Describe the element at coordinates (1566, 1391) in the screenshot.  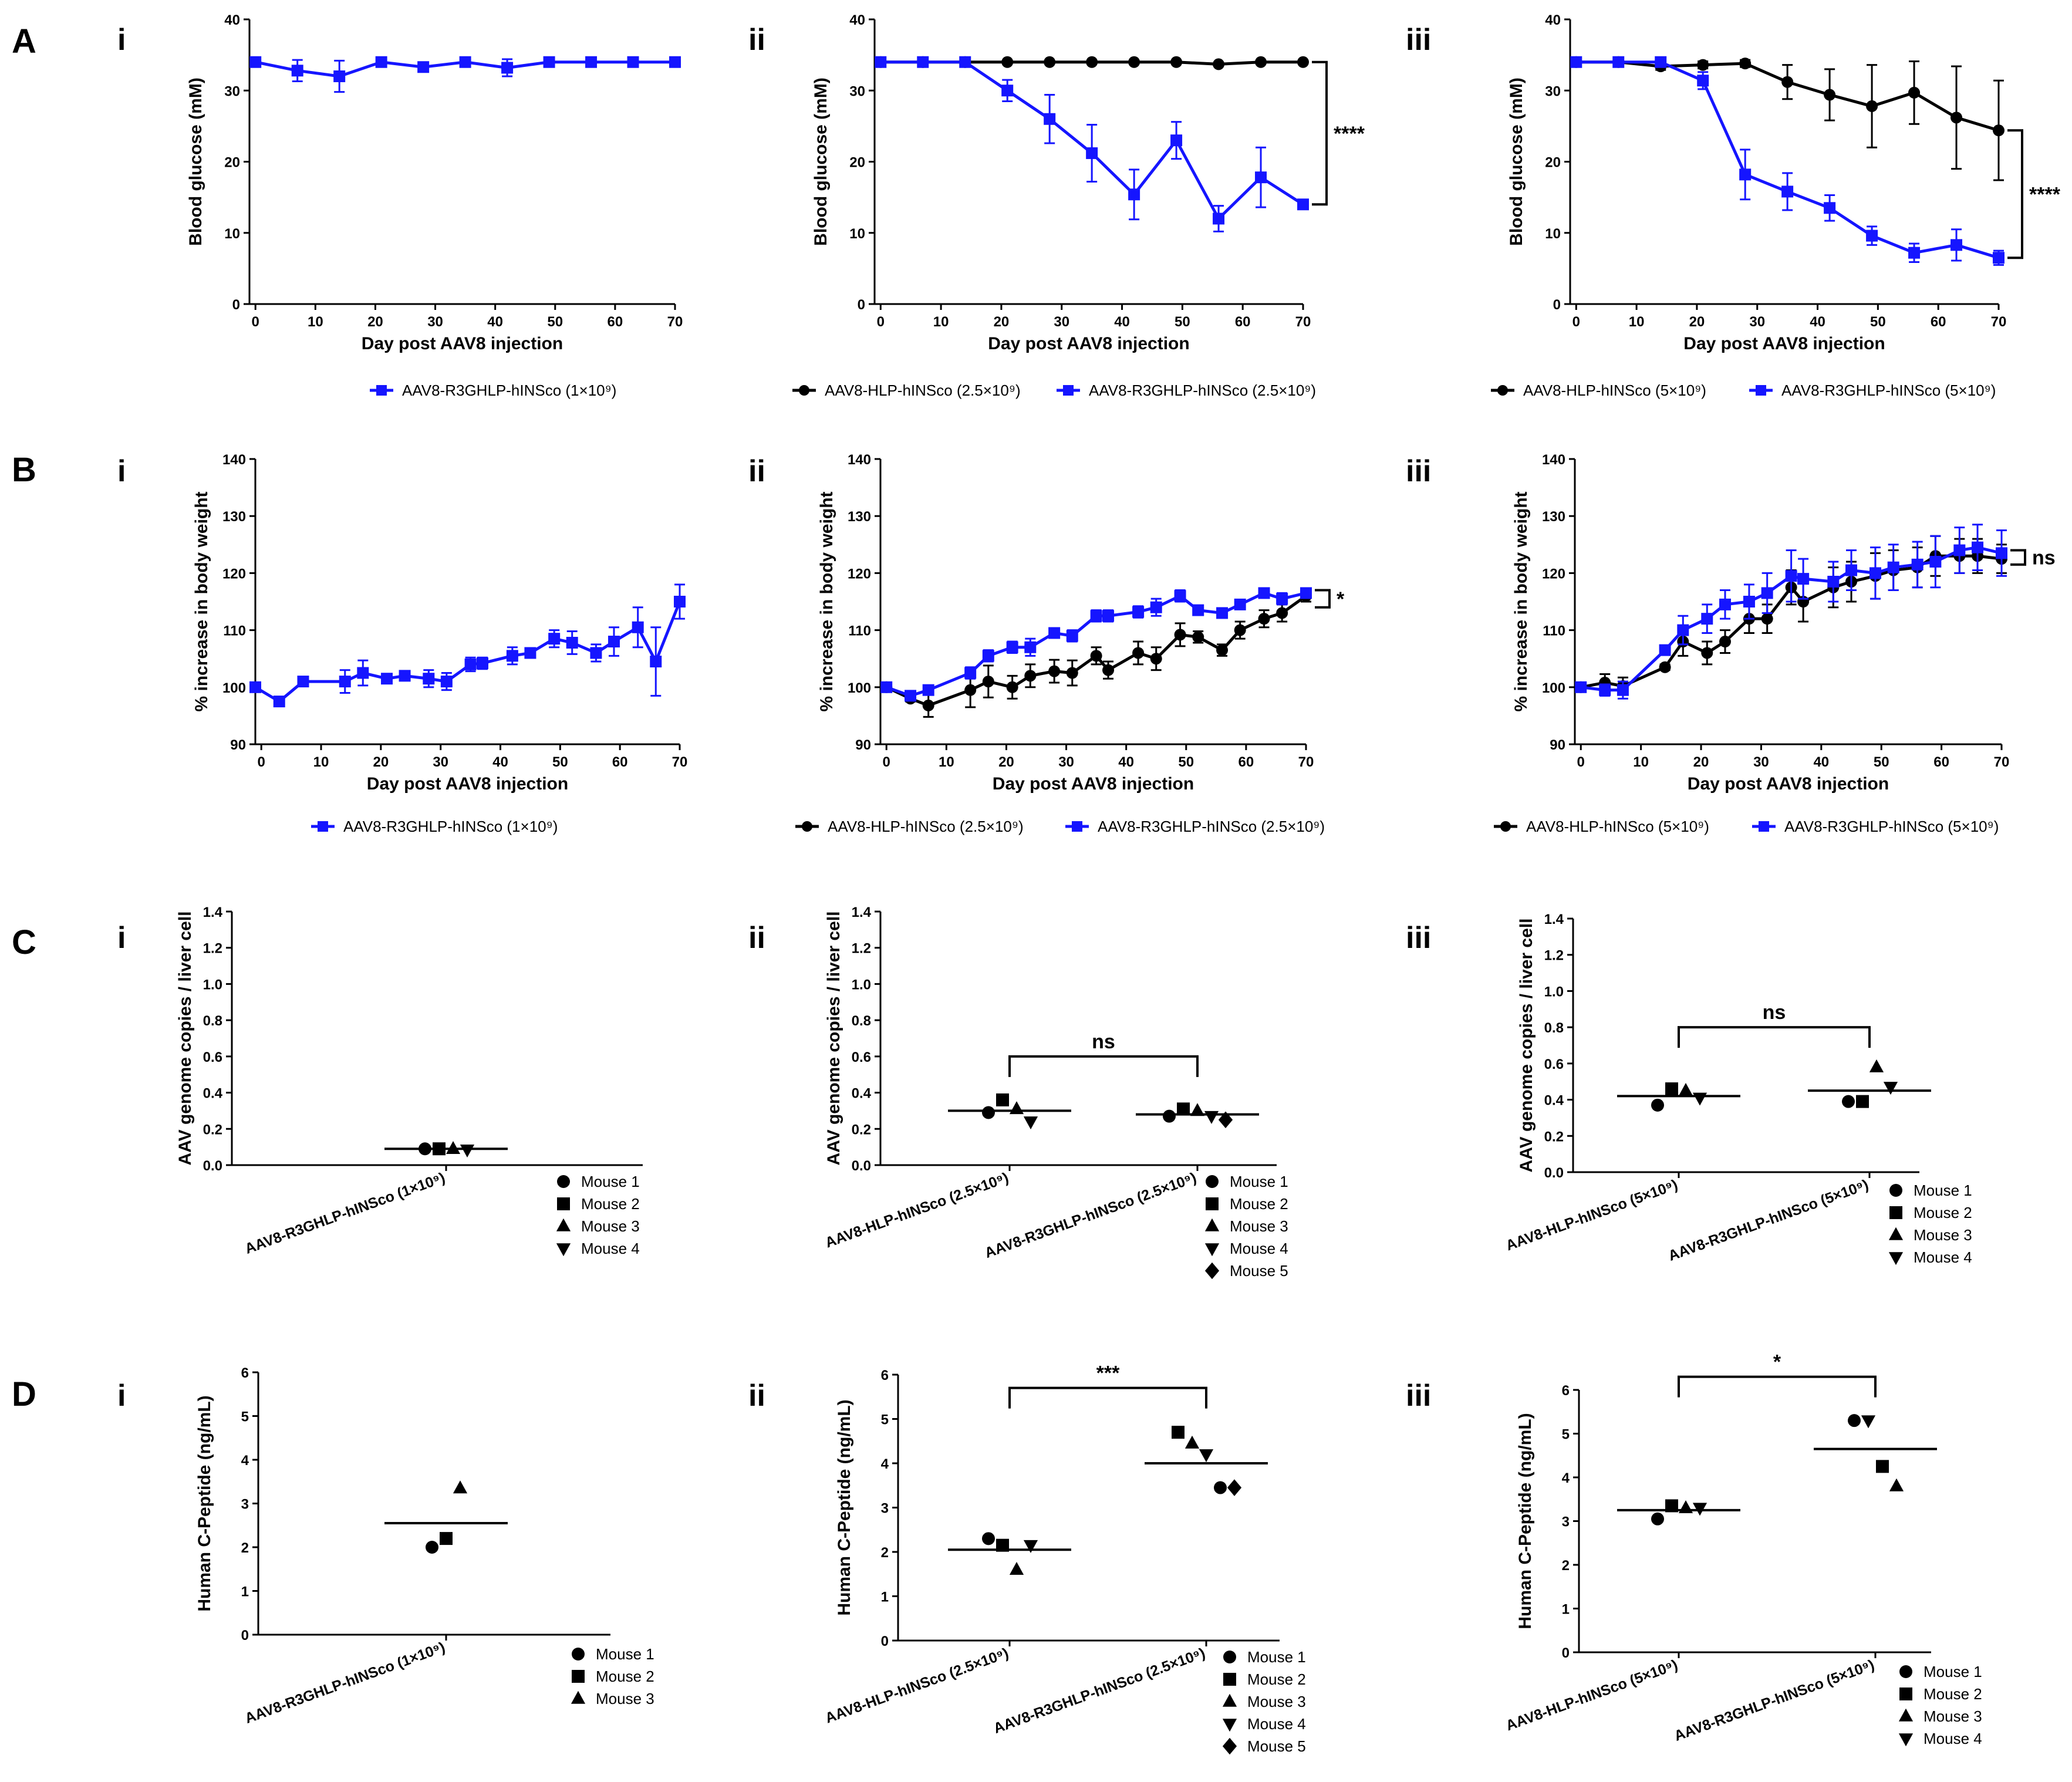
I see `y-tick-label: 6` at that location.